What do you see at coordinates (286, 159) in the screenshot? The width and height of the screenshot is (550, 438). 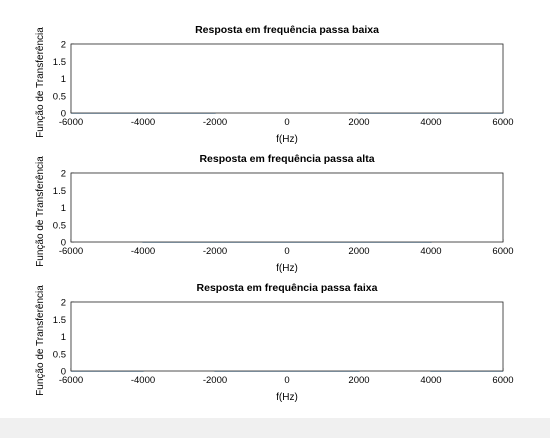 I see `chart-title: Resposta em frequência passa alta` at bounding box center [286, 159].